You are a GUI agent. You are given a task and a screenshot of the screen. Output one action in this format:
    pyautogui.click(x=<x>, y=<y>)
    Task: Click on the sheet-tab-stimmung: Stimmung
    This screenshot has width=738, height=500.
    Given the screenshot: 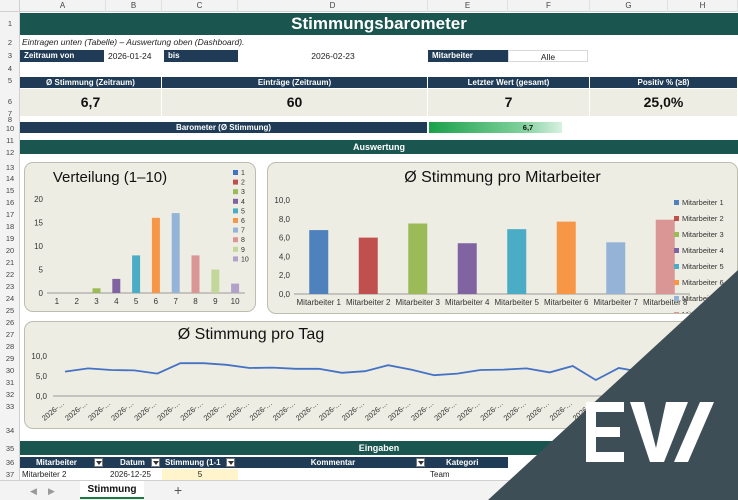 What is the action you would take?
    pyautogui.click(x=112, y=490)
    